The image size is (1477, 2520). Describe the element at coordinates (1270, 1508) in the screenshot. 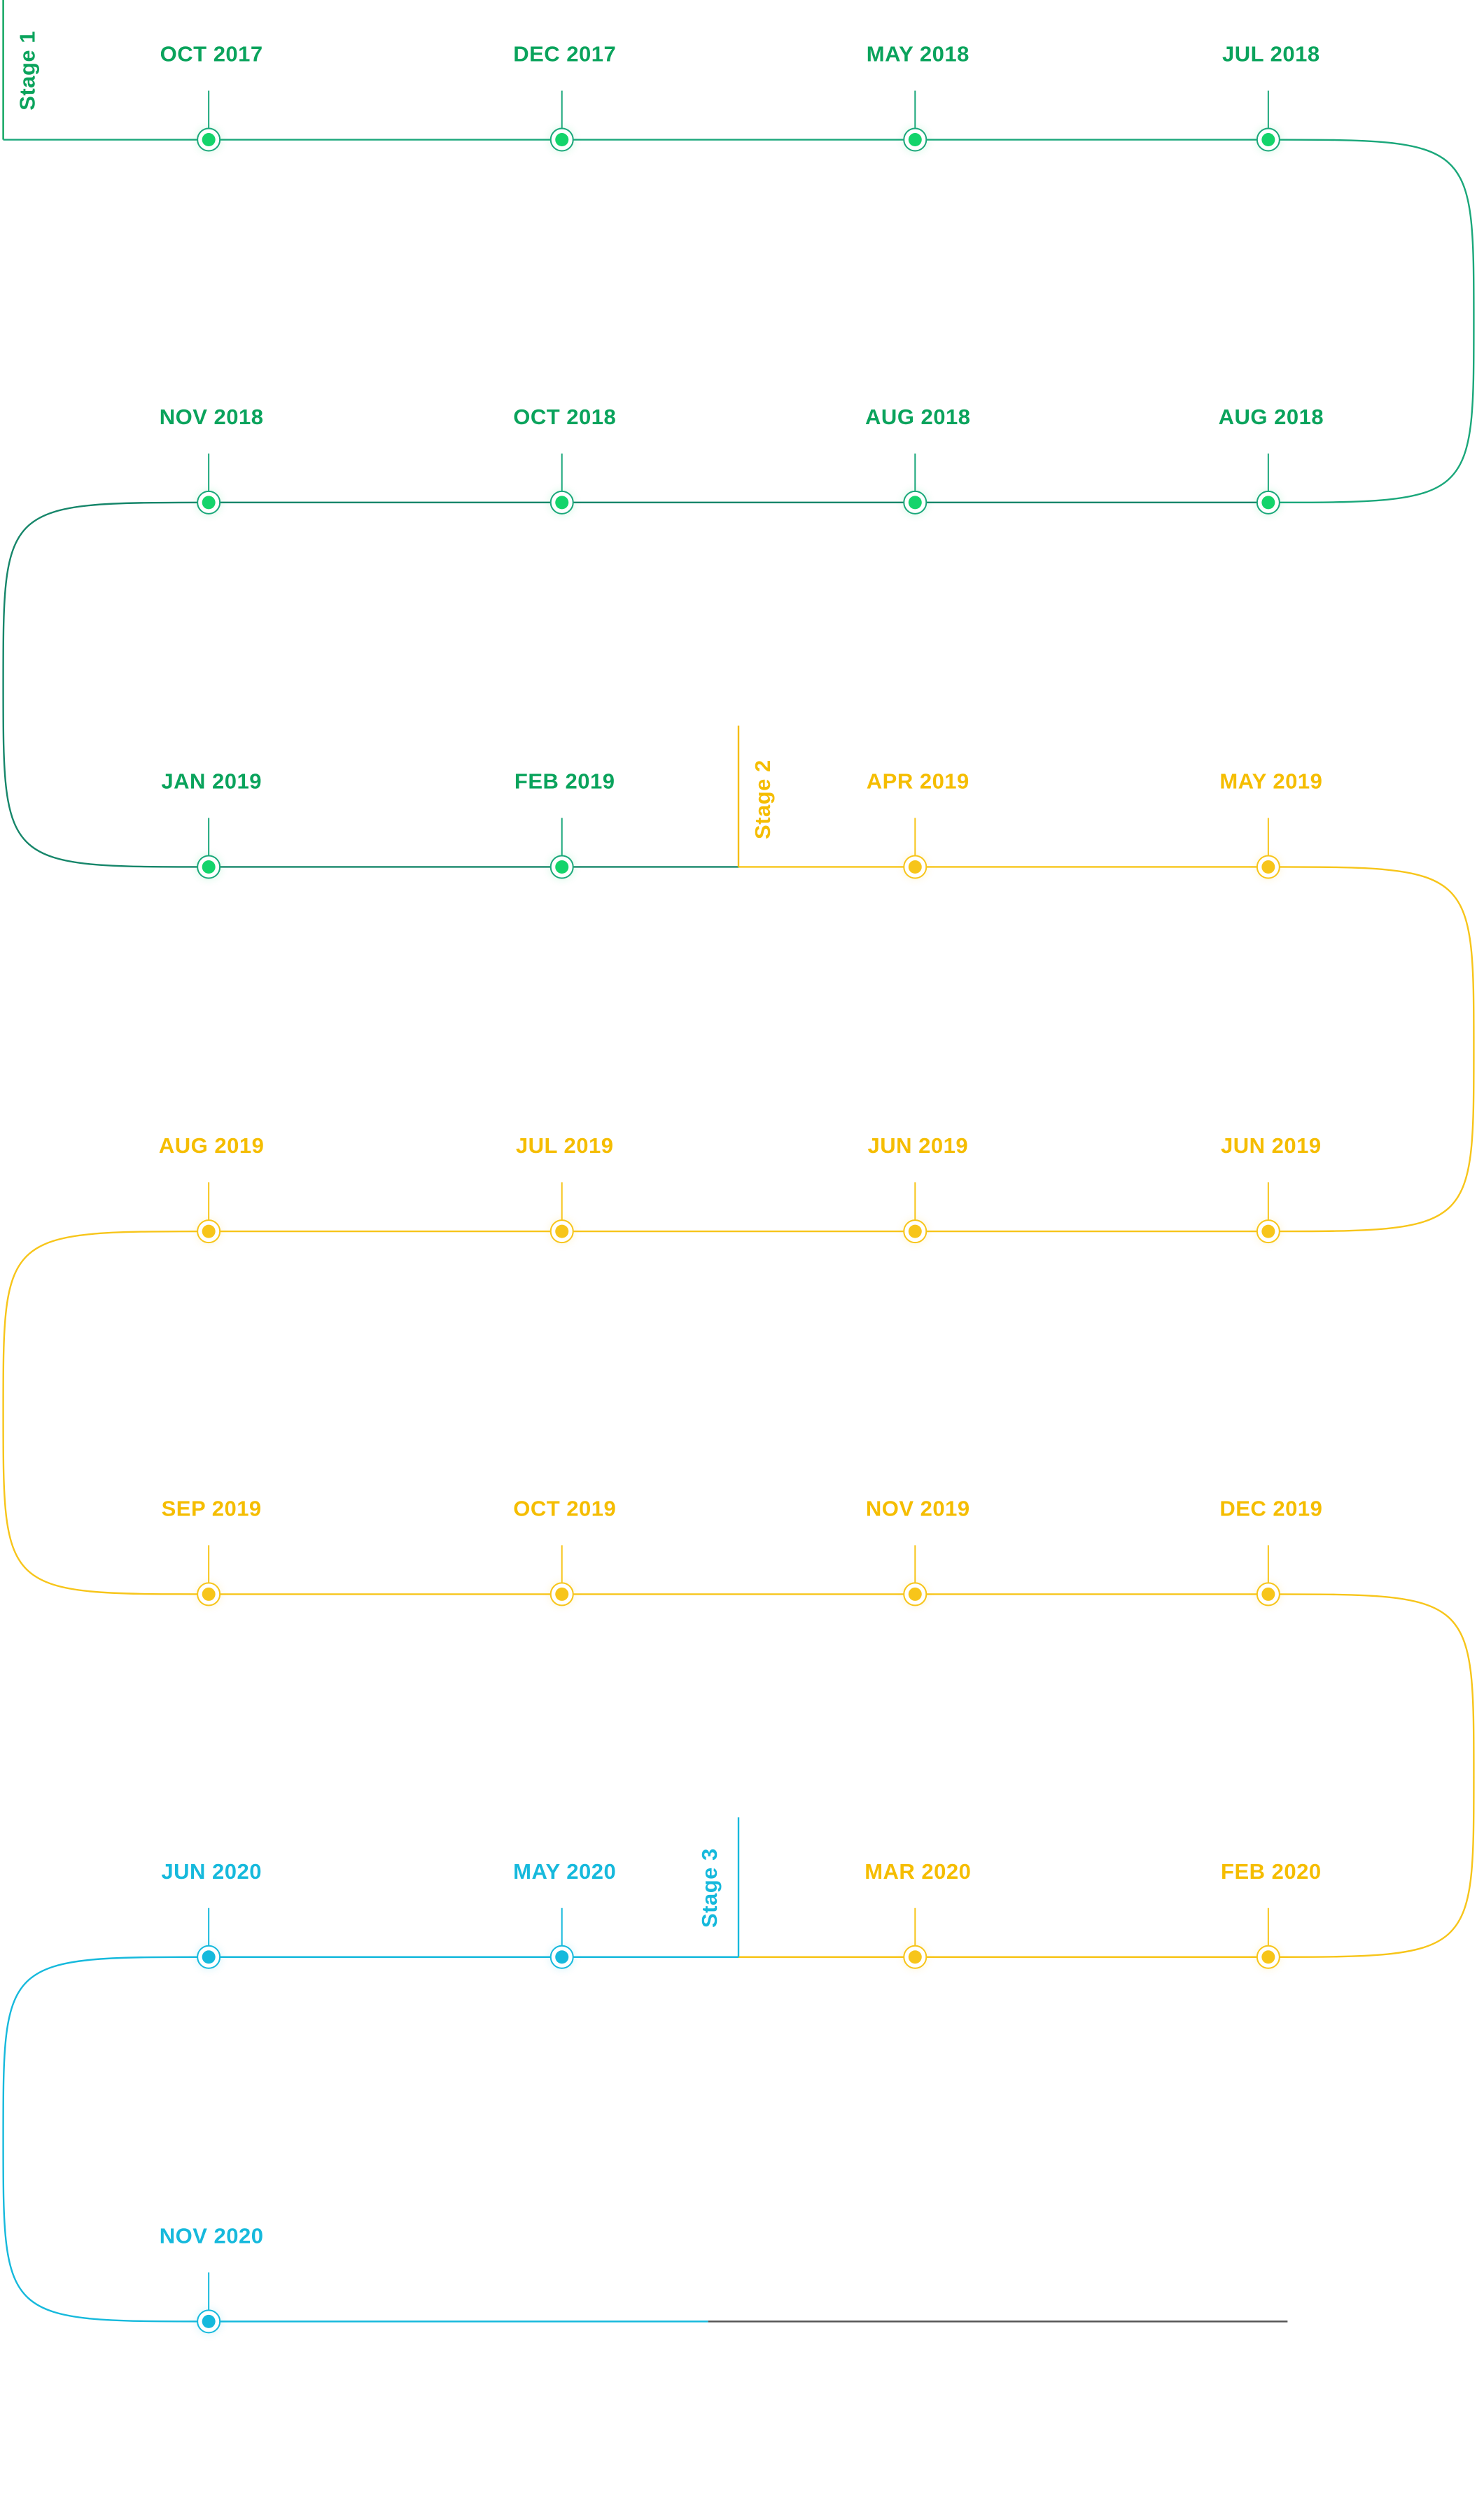

I see `milestone-date-label: DEC 2019` at that location.